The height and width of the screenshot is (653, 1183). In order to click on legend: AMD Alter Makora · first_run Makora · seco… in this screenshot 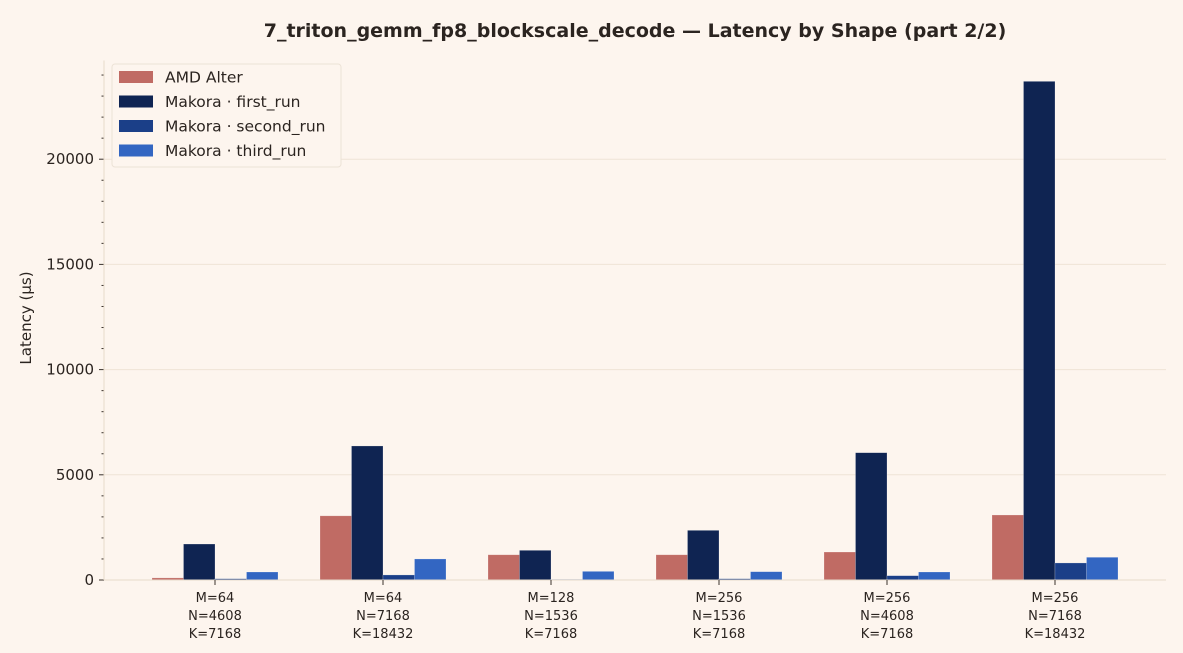, I will do `click(226, 115)`.